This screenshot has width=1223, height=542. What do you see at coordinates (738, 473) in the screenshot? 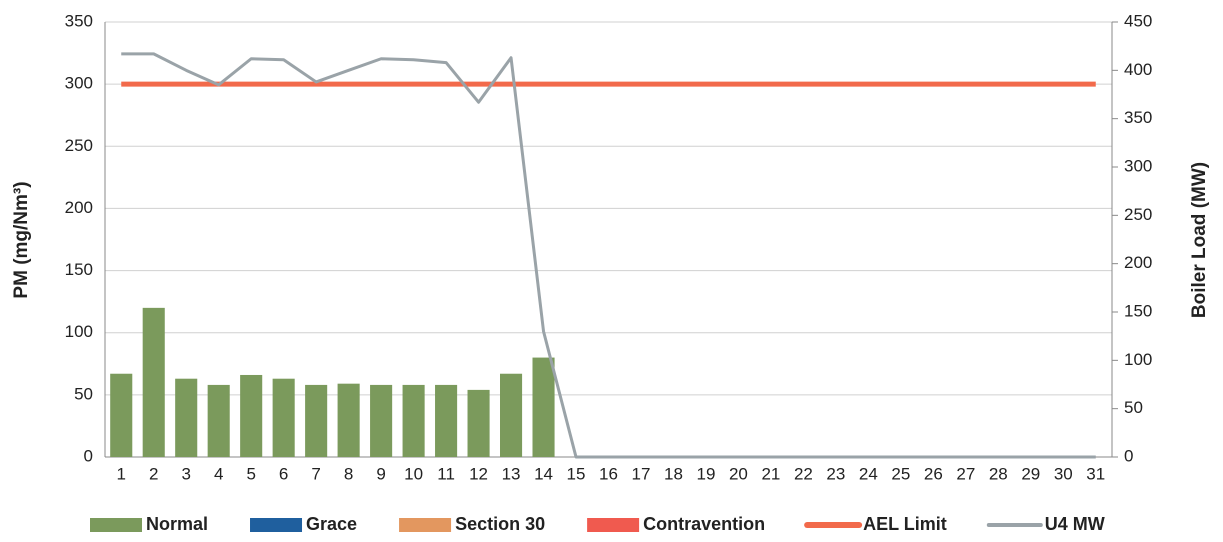
I see `x-tick-label: 20` at bounding box center [738, 473].